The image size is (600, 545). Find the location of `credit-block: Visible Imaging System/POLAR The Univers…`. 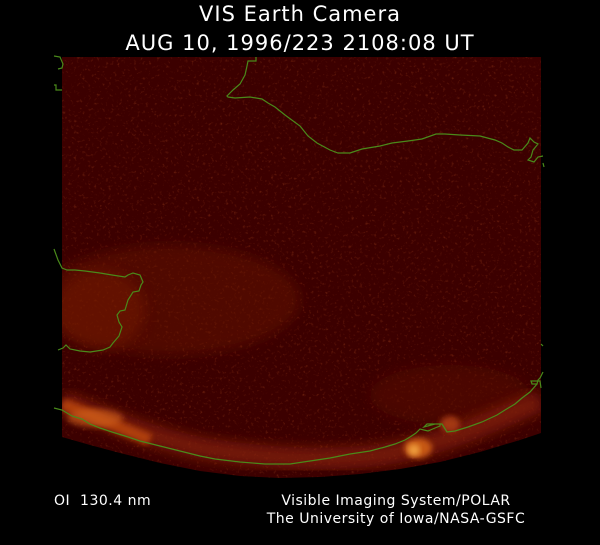

credit-block: Visible Imaging System/POLAR The Univers… is located at coordinates (396, 510).